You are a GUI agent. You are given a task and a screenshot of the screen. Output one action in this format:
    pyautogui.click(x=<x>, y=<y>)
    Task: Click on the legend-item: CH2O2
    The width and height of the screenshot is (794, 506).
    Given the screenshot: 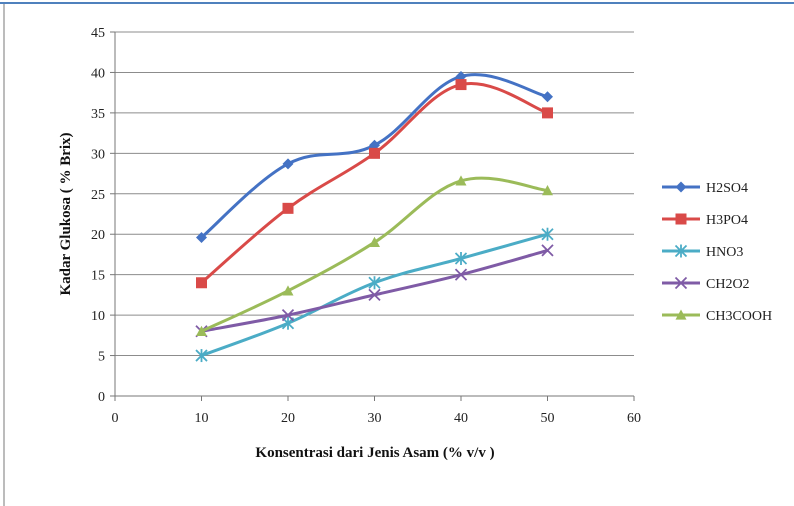 What is the action you would take?
    pyautogui.click(x=706, y=284)
    